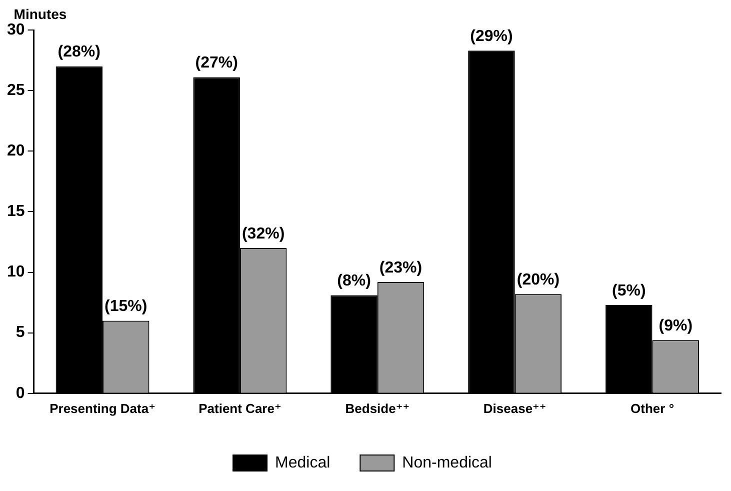  Describe the element at coordinates (447, 463) in the screenshot. I see `legend-label: Non-medical` at that location.